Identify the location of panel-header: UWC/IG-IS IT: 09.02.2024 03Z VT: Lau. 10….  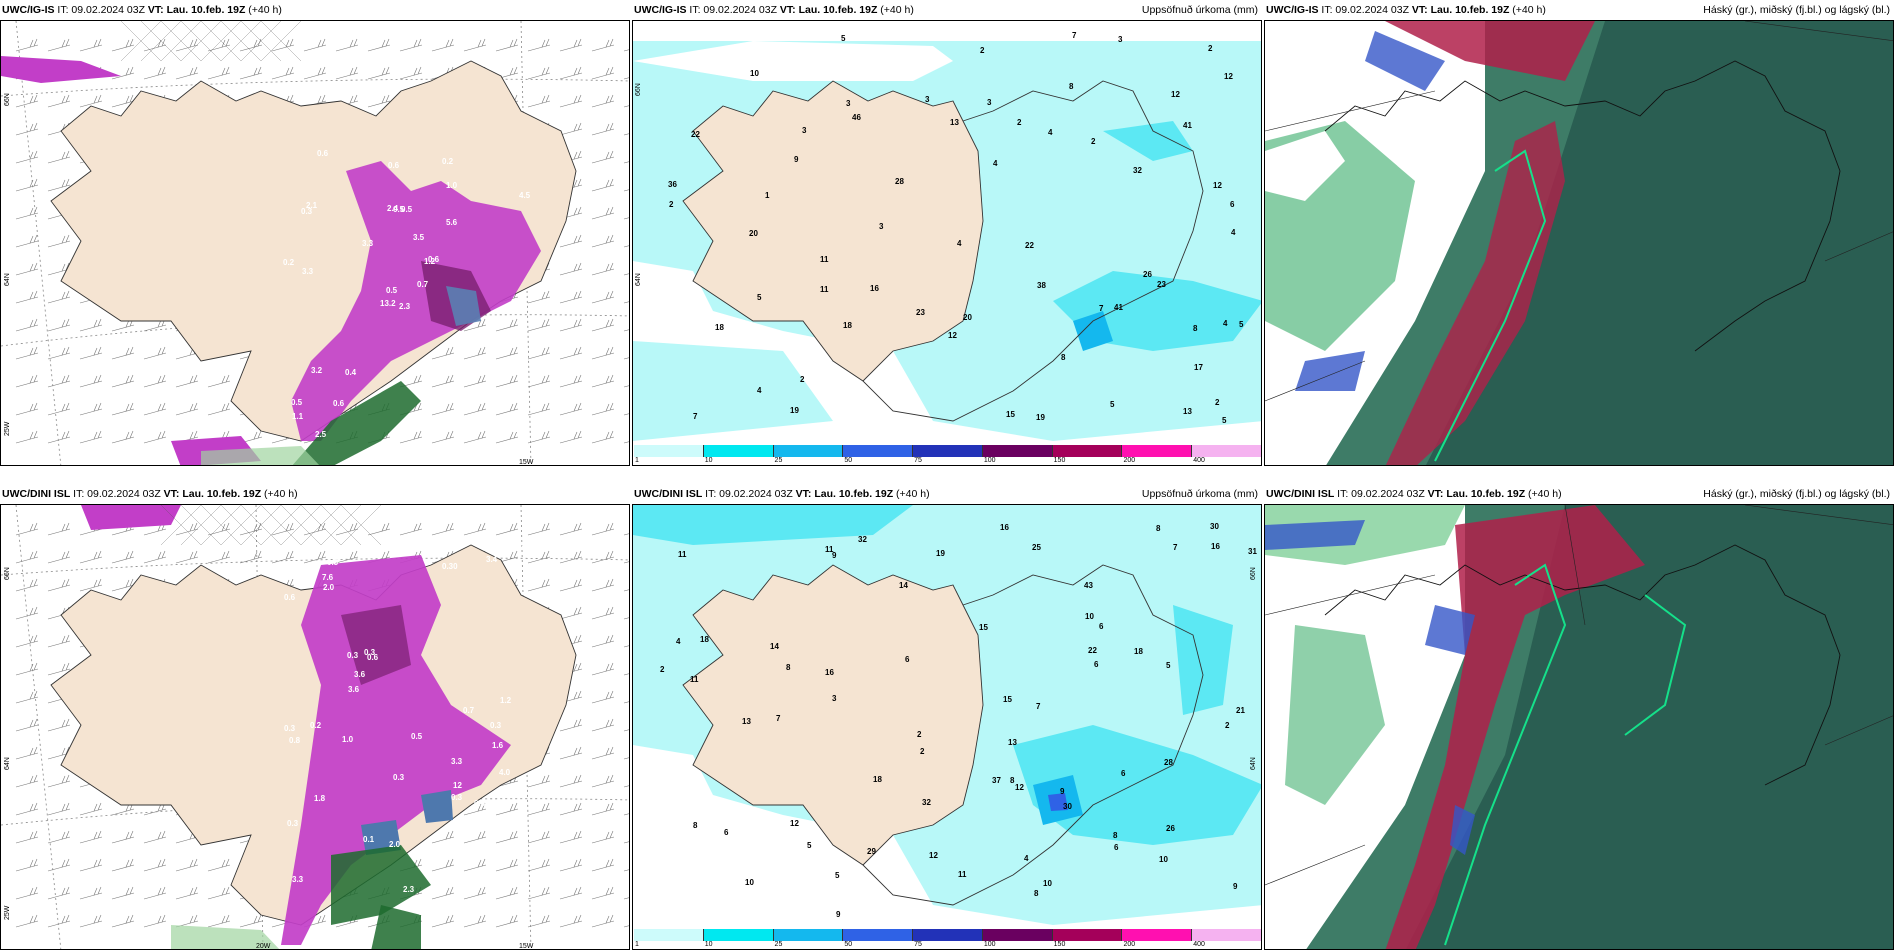
(315, 10).